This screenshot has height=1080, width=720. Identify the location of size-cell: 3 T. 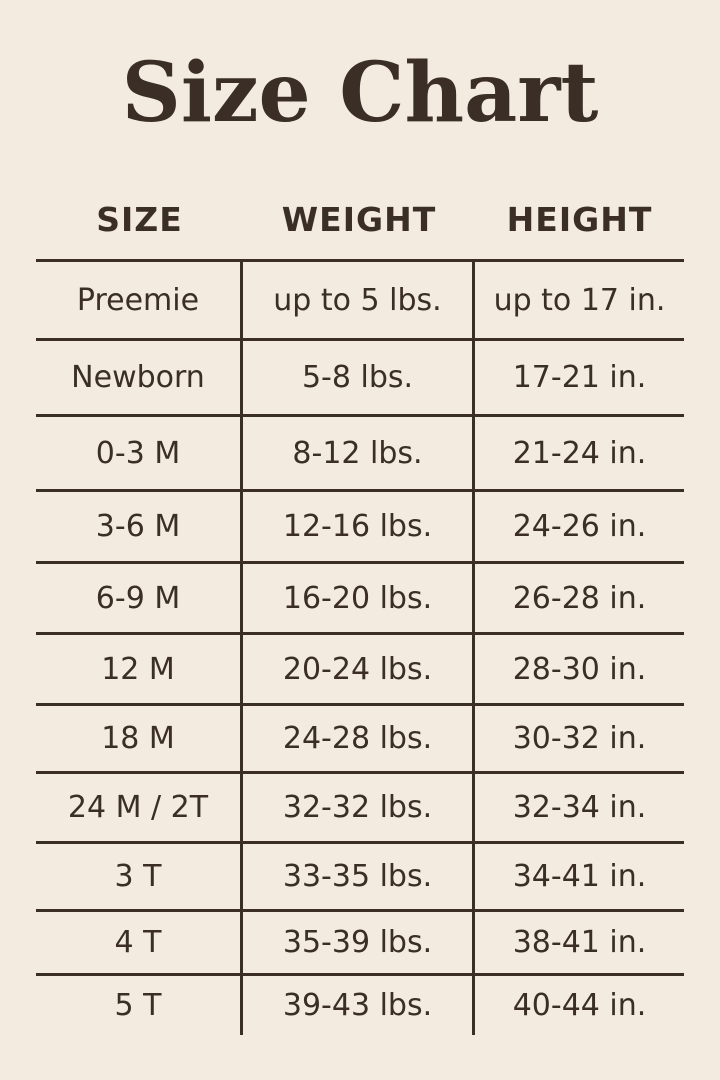
(139, 876).